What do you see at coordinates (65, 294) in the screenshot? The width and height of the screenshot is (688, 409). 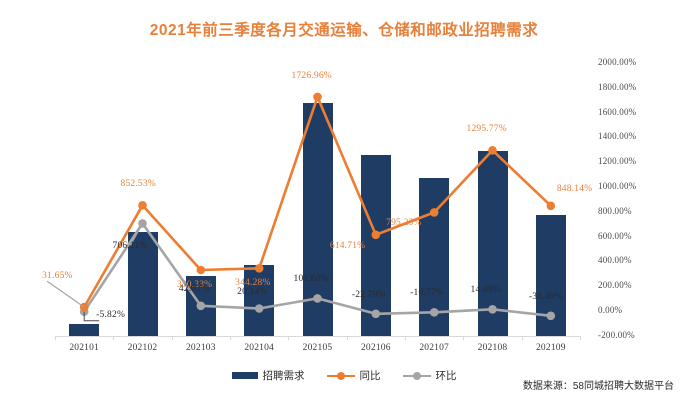 I see `leader-line-yoy-first` at bounding box center [65, 294].